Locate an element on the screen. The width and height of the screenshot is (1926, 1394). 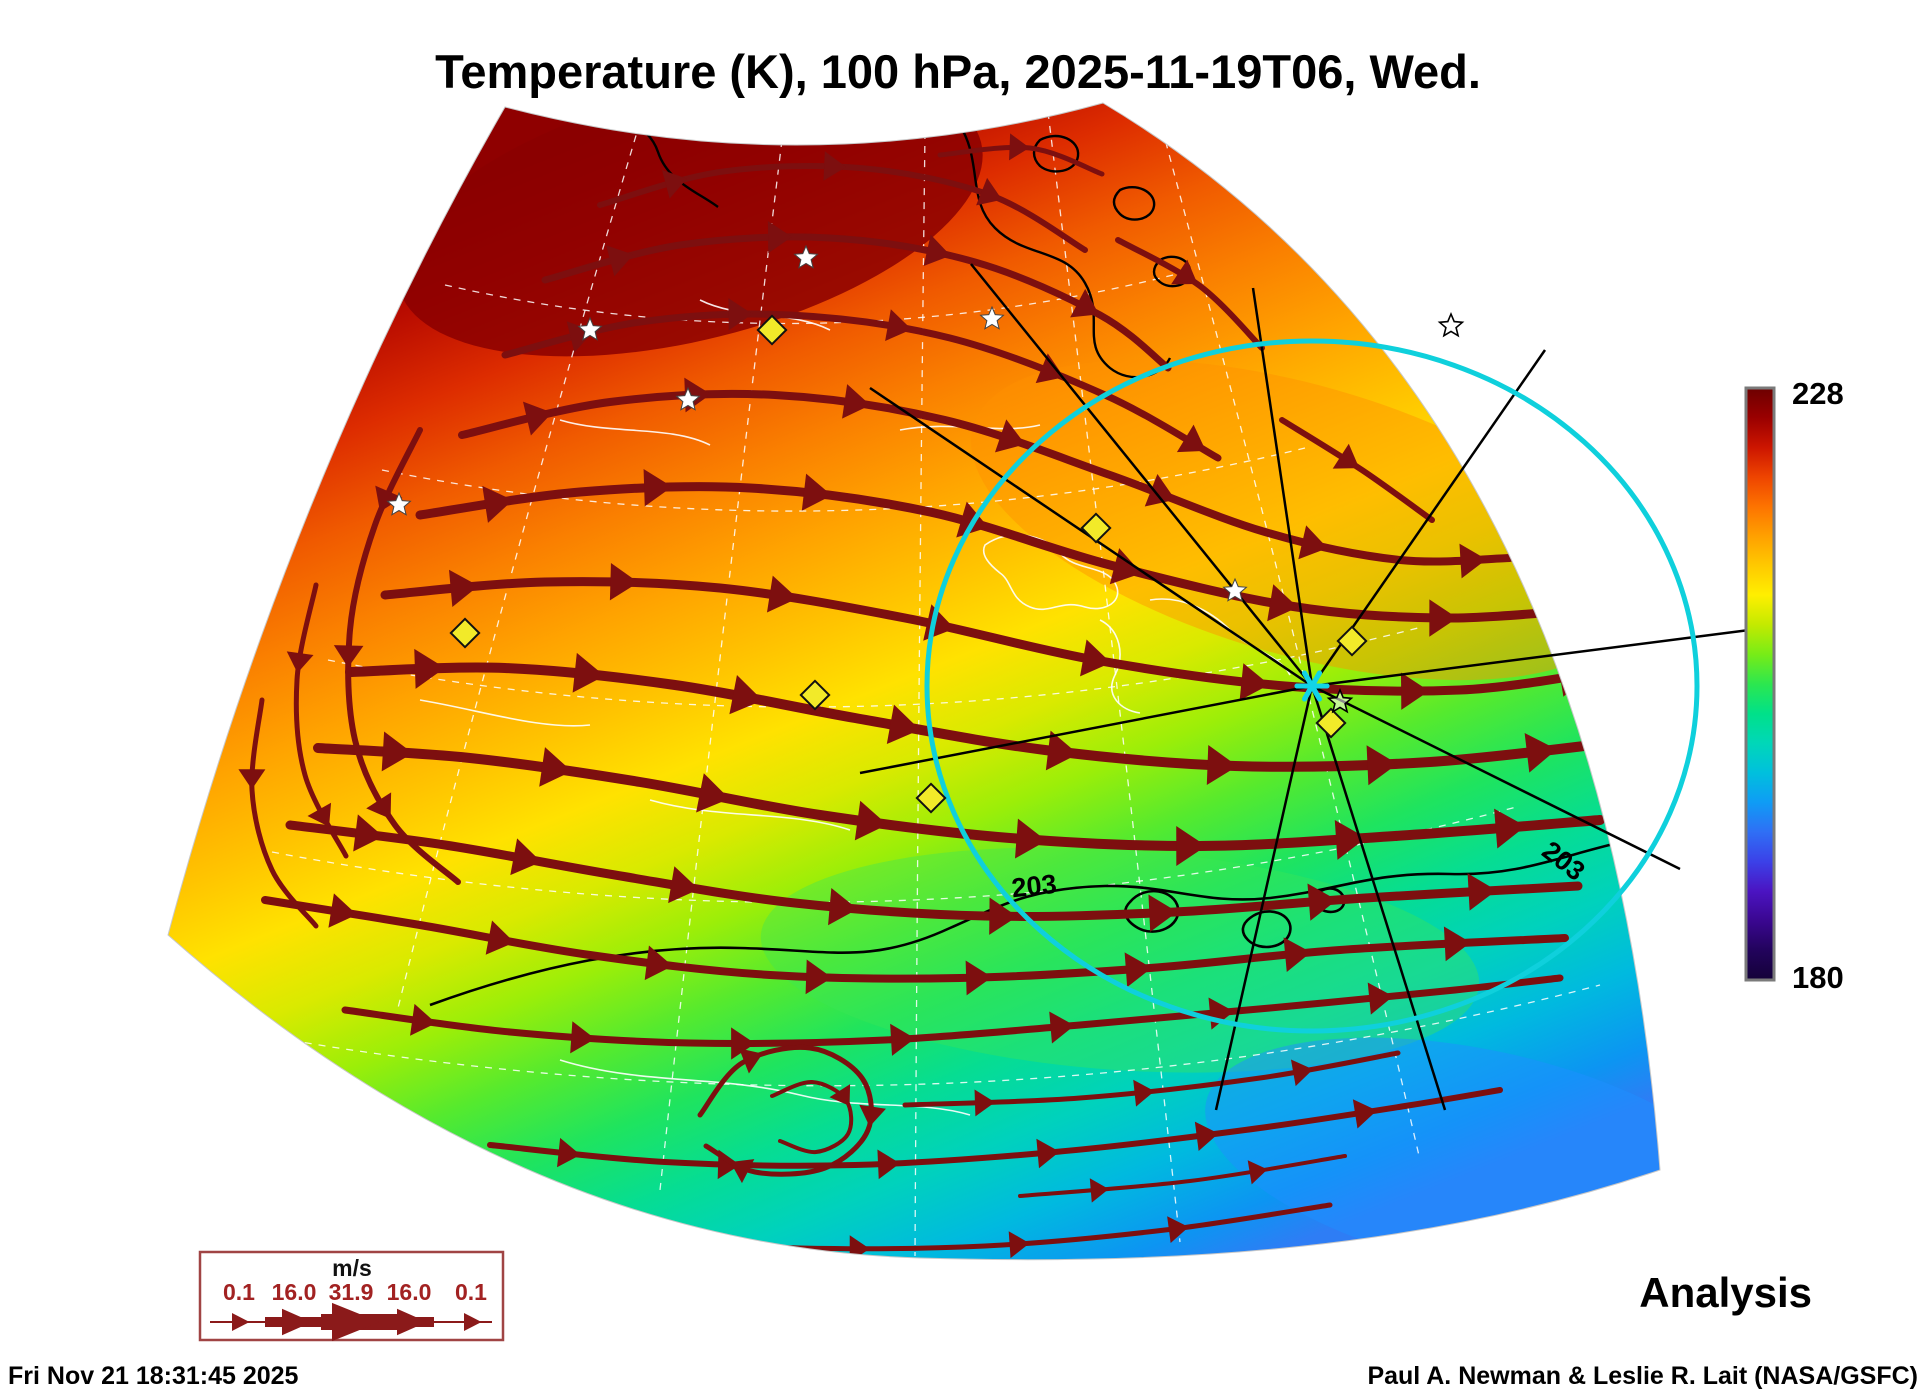
colorbar-max-label: 228 is located at coordinates (1818, 393).